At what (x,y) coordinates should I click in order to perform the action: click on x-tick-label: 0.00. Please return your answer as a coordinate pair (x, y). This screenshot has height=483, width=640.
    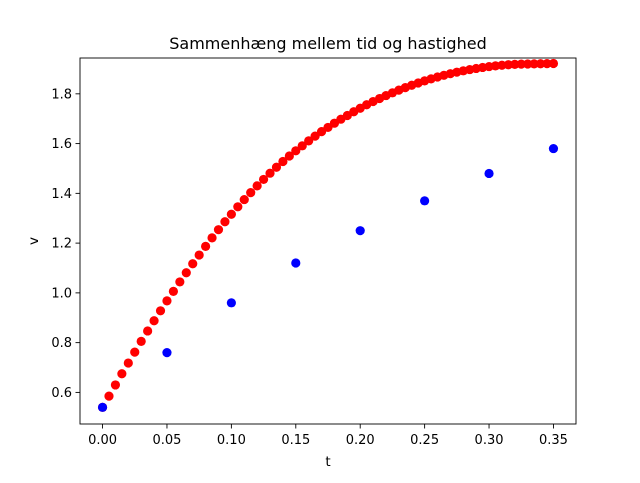
    Looking at the image, I should click on (102, 440).